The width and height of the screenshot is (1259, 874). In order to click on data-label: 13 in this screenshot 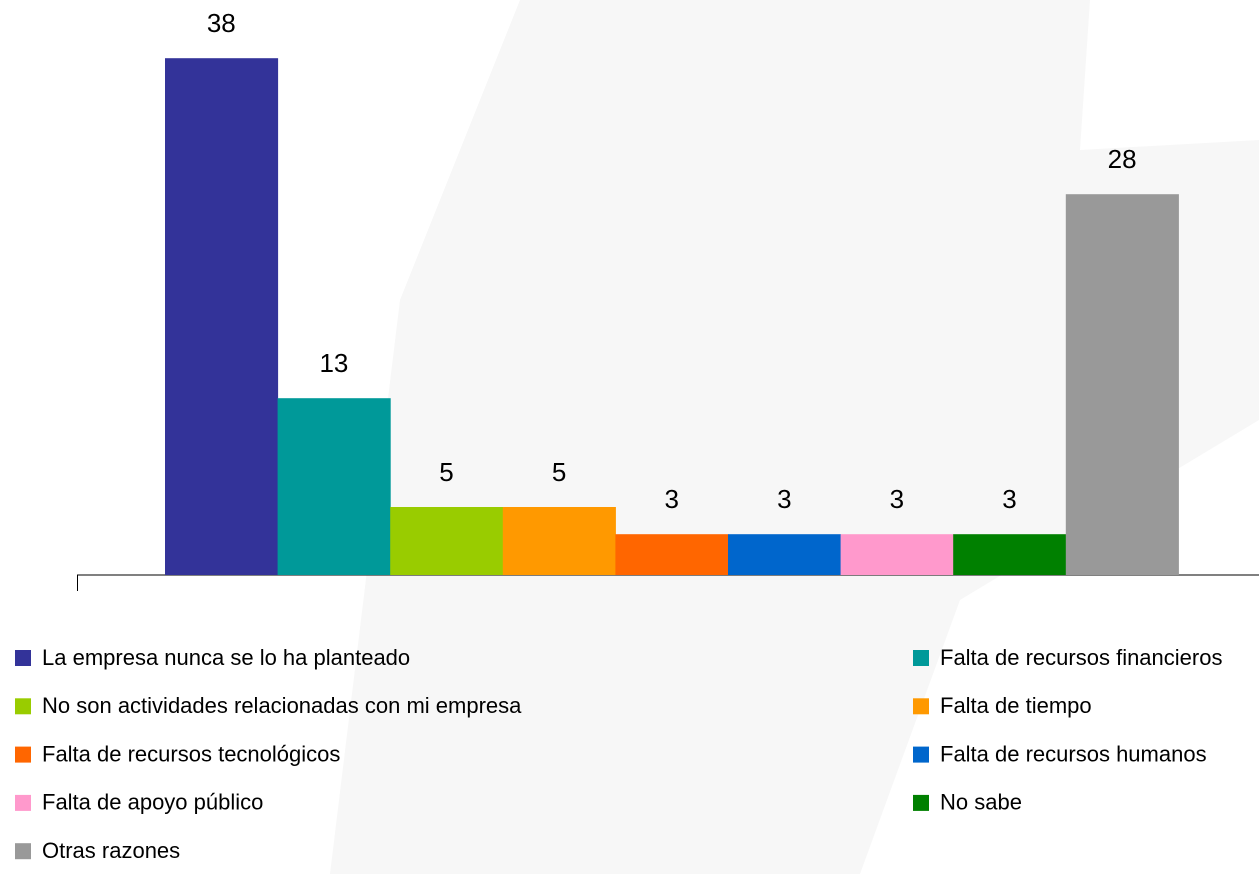, I will do `click(333, 363)`.